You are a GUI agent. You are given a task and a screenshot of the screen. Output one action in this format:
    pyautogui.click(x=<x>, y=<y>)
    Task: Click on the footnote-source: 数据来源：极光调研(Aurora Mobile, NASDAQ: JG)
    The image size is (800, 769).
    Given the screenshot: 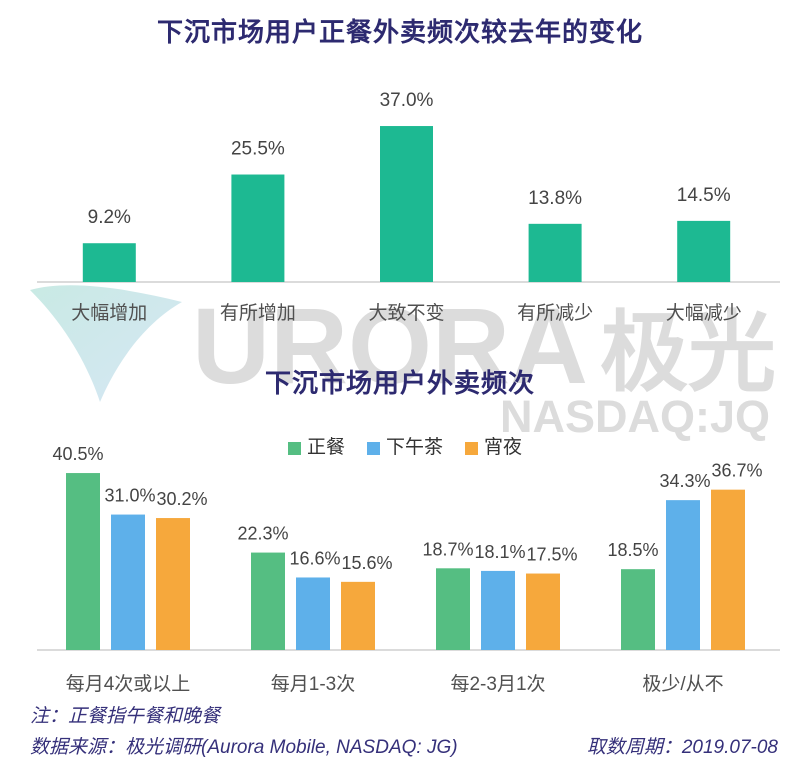 What is the action you would take?
    pyautogui.click(x=244, y=747)
    